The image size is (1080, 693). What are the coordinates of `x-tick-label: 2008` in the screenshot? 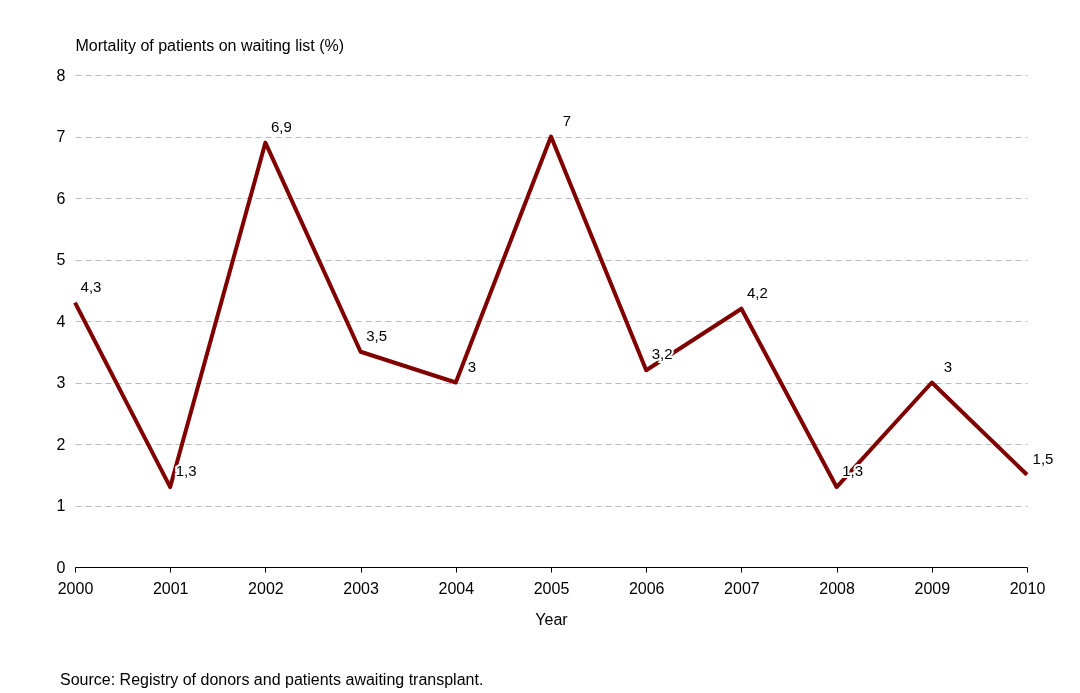 It's located at (837, 588).